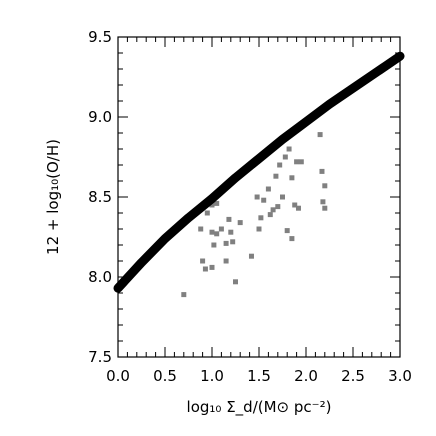 The image size is (436, 436). I want to click on y-tick-label: 8.0, so click(100, 277).